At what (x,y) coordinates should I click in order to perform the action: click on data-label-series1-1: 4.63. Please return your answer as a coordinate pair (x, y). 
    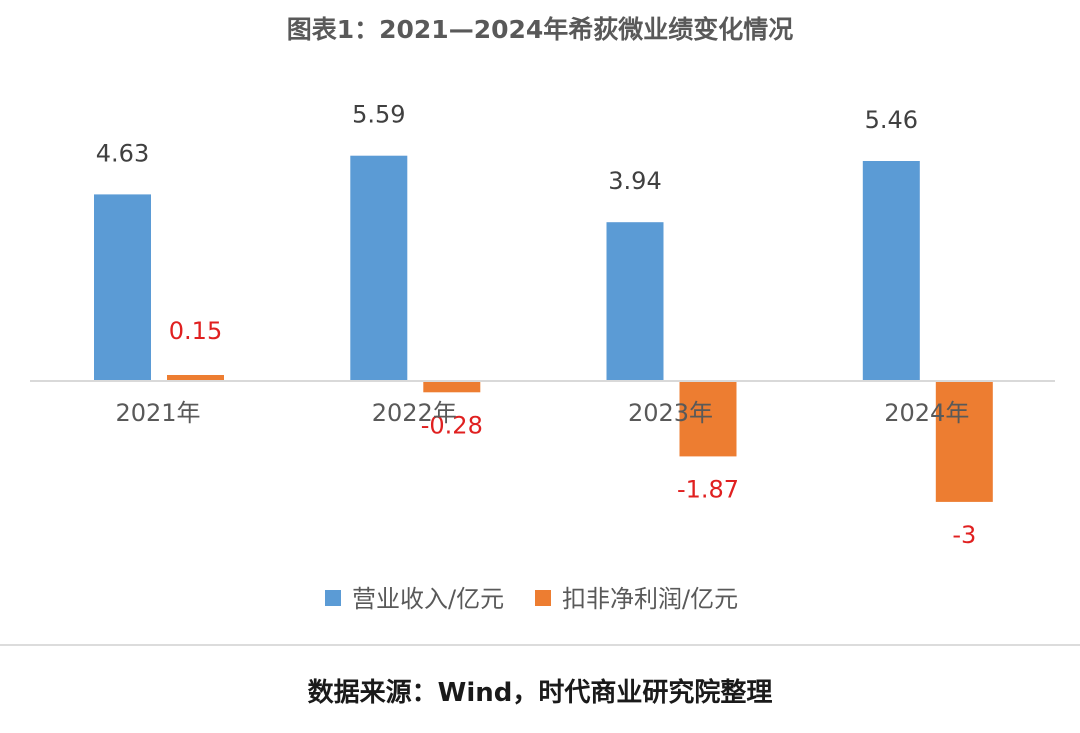
    Looking at the image, I should click on (122, 153).